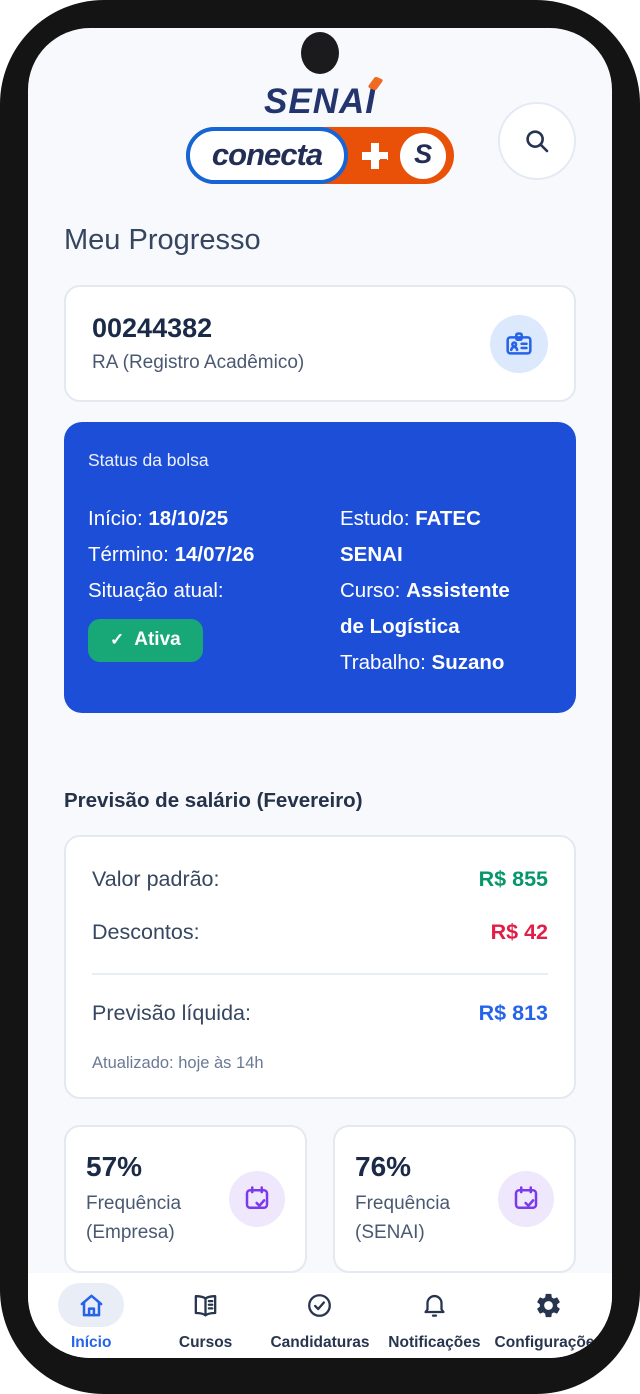 Image resolution: width=640 pixels, height=1394 pixels. I want to click on salary-row-valor-padrao: Valor padrão: R$ 855, so click(320, 879).